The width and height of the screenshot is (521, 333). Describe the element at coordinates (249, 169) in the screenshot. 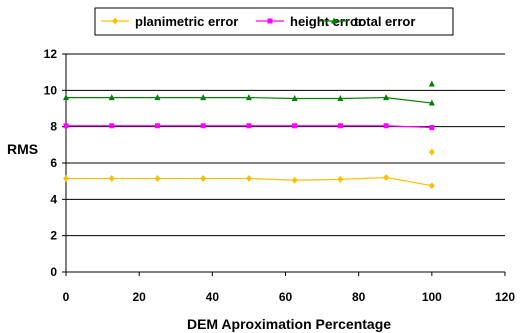

I see `series-planimetric-error` at that location.